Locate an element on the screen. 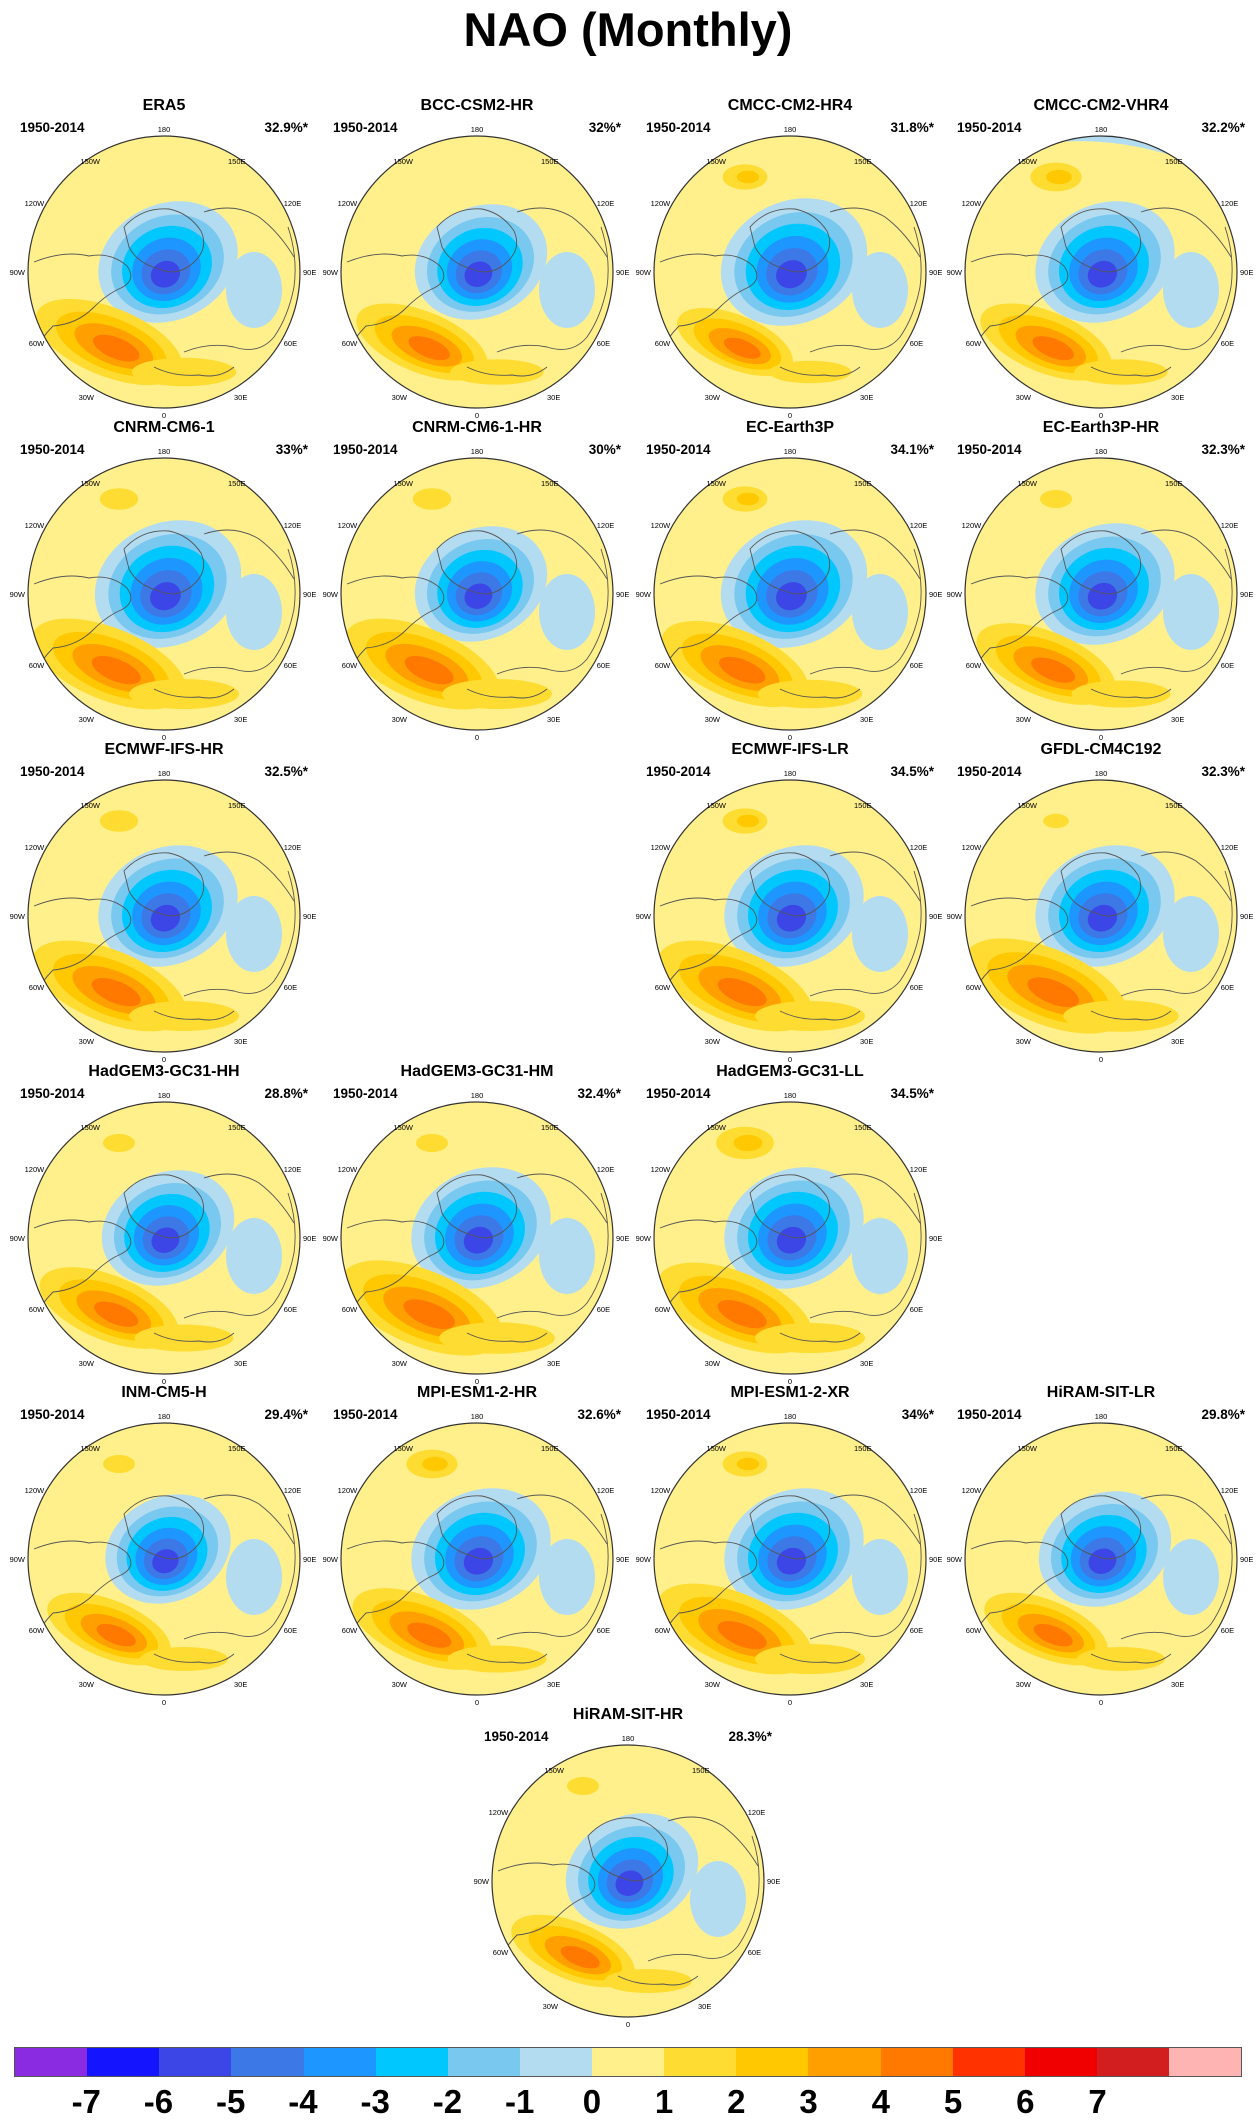 This screenshot has width=1256, height=2124. panel-variance-explained: 30%* is located at coordinates (604, 449).